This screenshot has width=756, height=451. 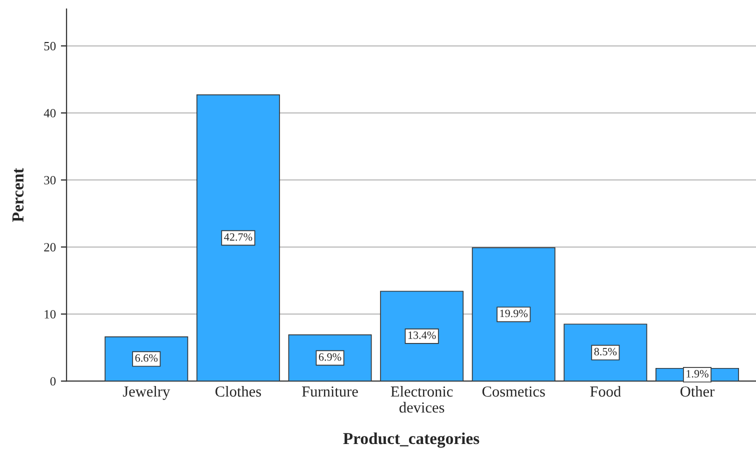 I want to click on y-tick-label: 20, so click(x=50, y=247).